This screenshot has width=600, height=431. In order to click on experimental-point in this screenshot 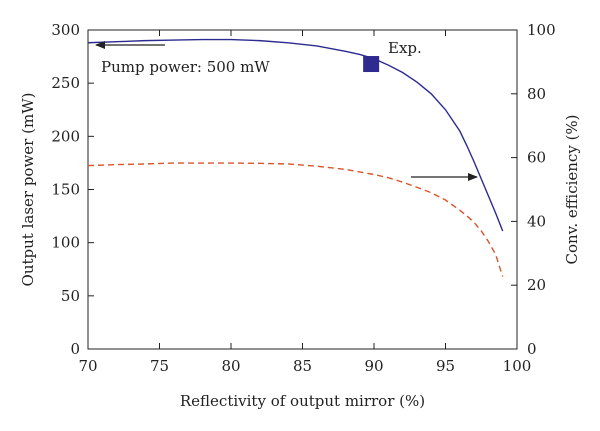, I will do `click(371, 64)`.